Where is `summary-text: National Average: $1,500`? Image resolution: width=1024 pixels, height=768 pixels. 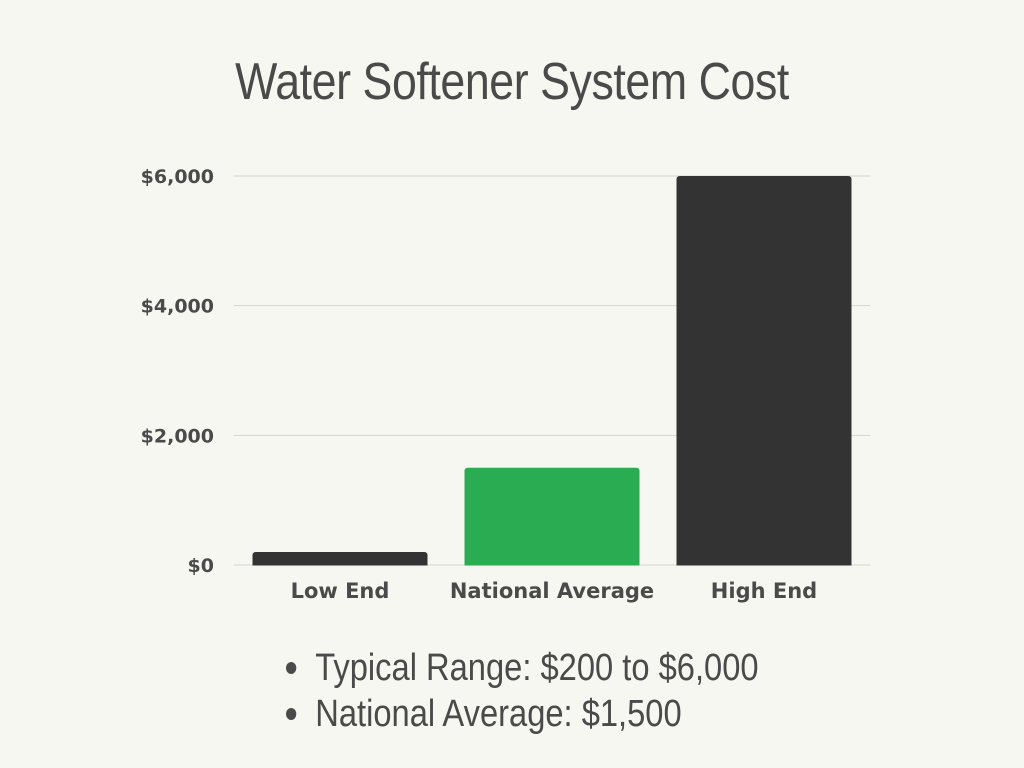
summary-text: National Average: $1,500 is located at coordinates (498, 714).